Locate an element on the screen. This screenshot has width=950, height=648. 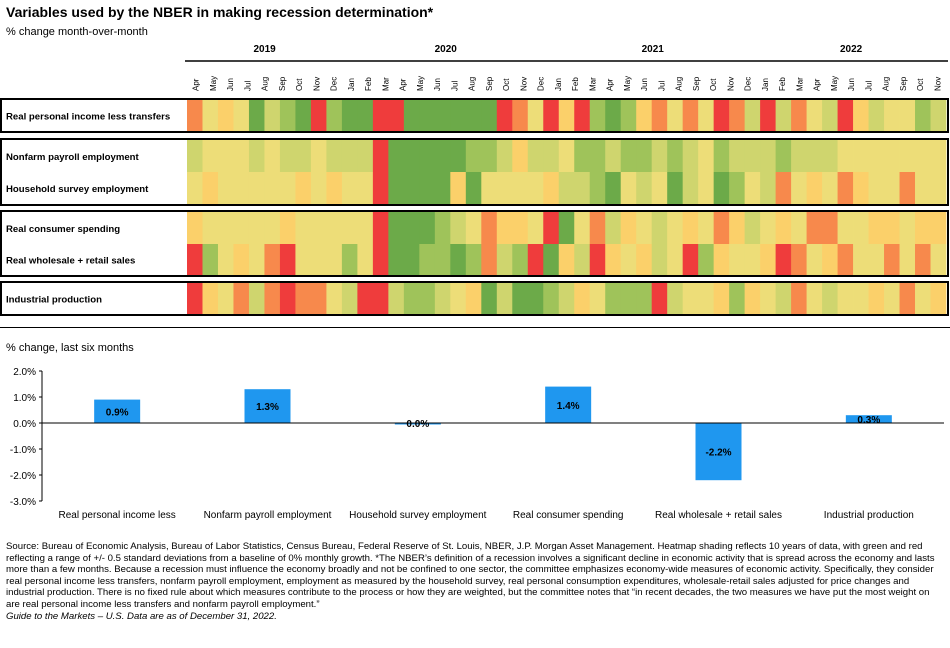
month-label: Aug is located at coordinates (679, 84).